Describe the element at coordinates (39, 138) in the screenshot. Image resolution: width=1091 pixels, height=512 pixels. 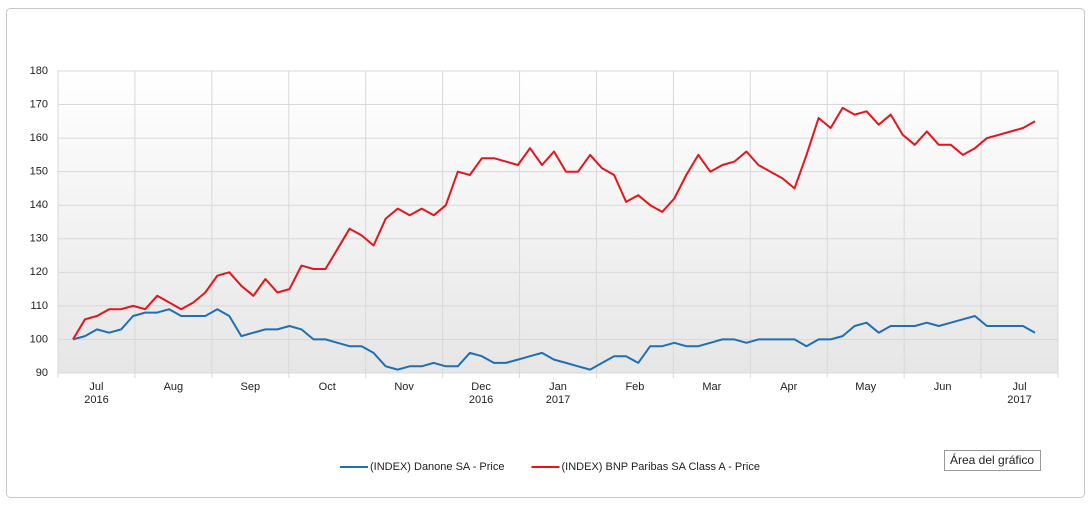
I see `y-tick-label: 160` at that location.